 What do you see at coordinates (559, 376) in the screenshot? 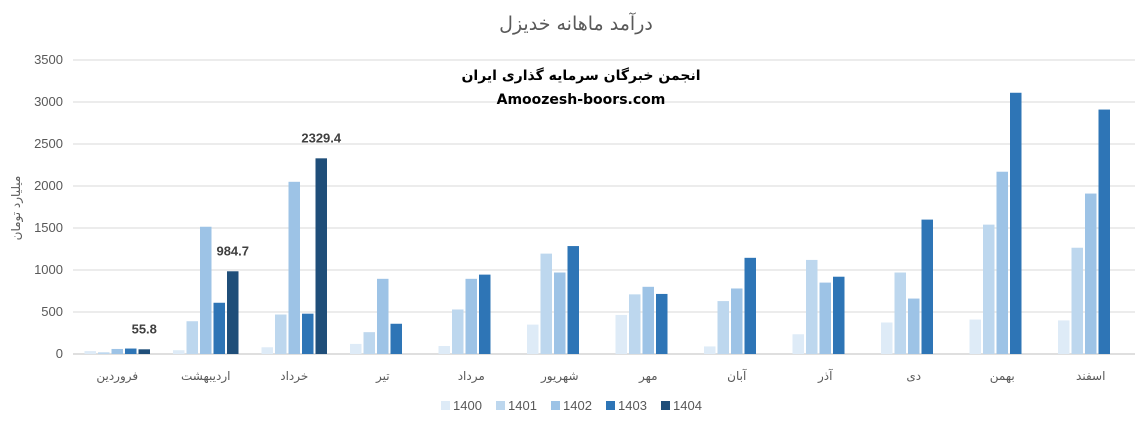
I see `x-tick-label: شهریور` at bounding box center [559, 376].